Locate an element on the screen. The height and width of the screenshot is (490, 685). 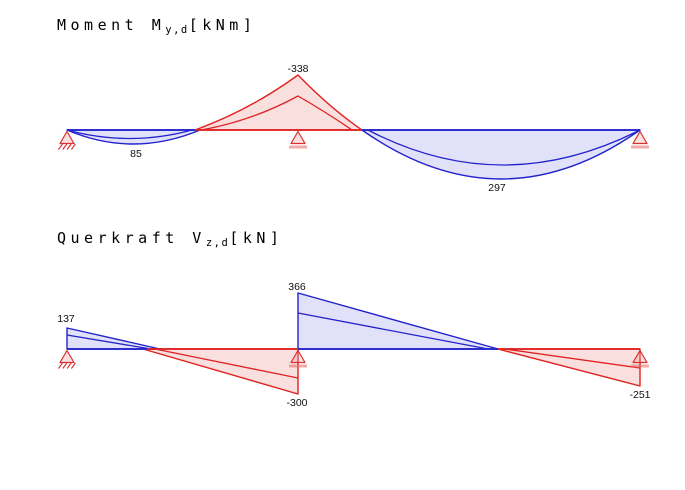
moment-title-main: Moment M is located at coordinates (111, 25).